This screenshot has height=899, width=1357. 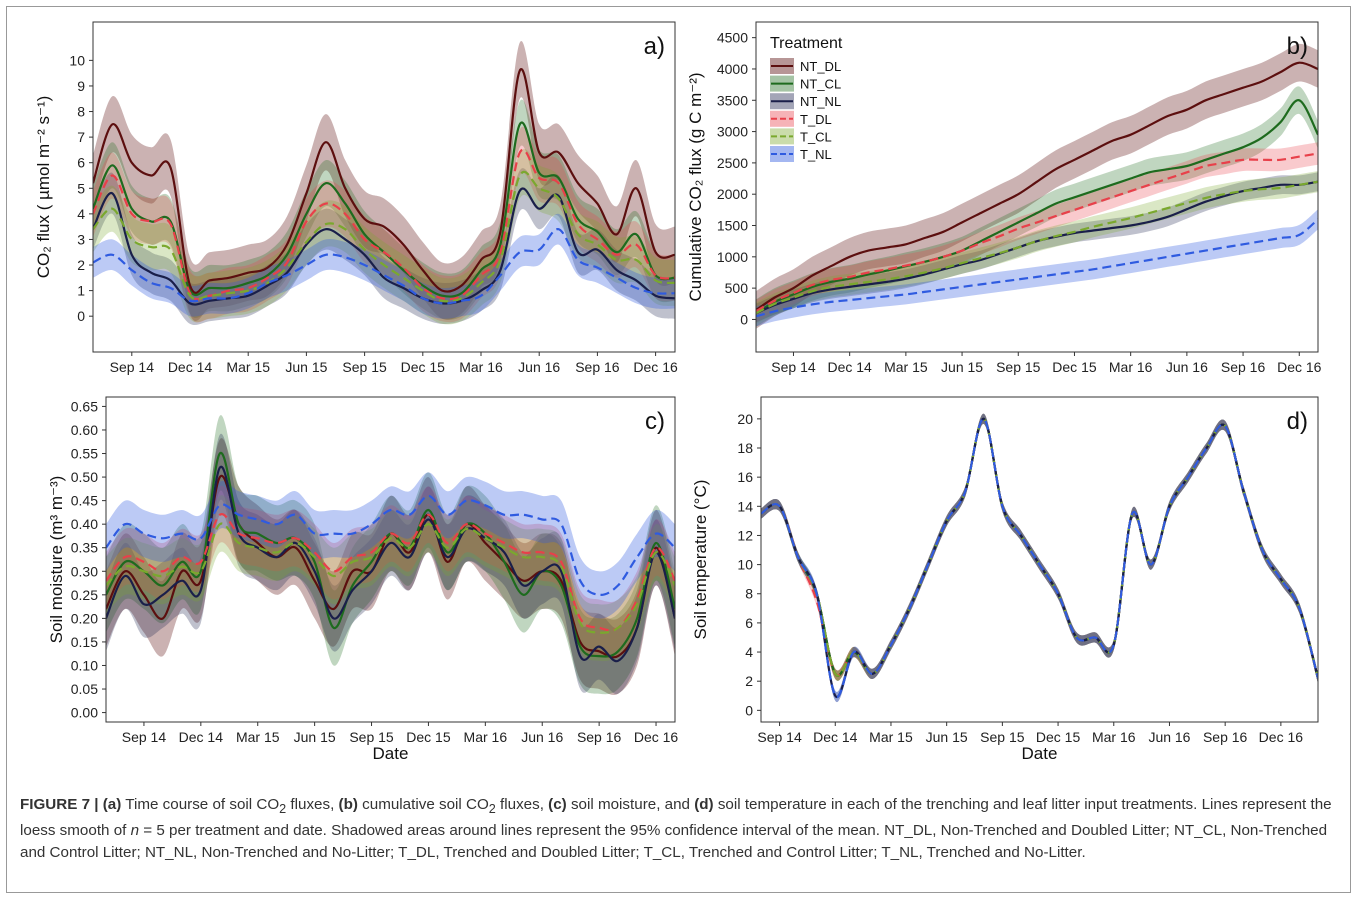 What do you see at coordinates (364, 367) in the screenshot?
I see `xtick-label-a: Sep 15` at bounding box center [364, 367].